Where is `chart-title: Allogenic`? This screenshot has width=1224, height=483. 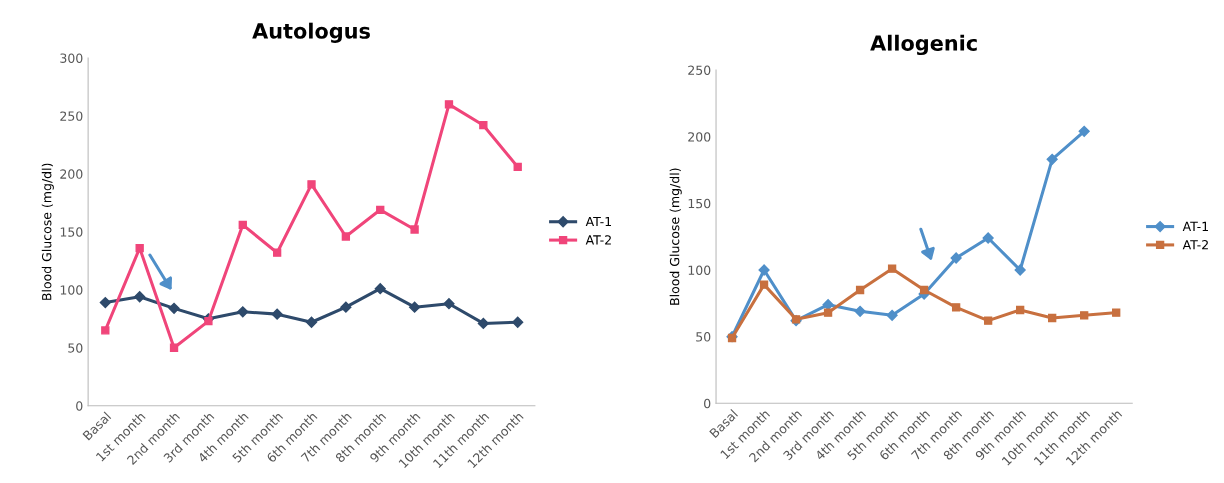 chart-title: Allogenic is located at coordinates (923, 45).